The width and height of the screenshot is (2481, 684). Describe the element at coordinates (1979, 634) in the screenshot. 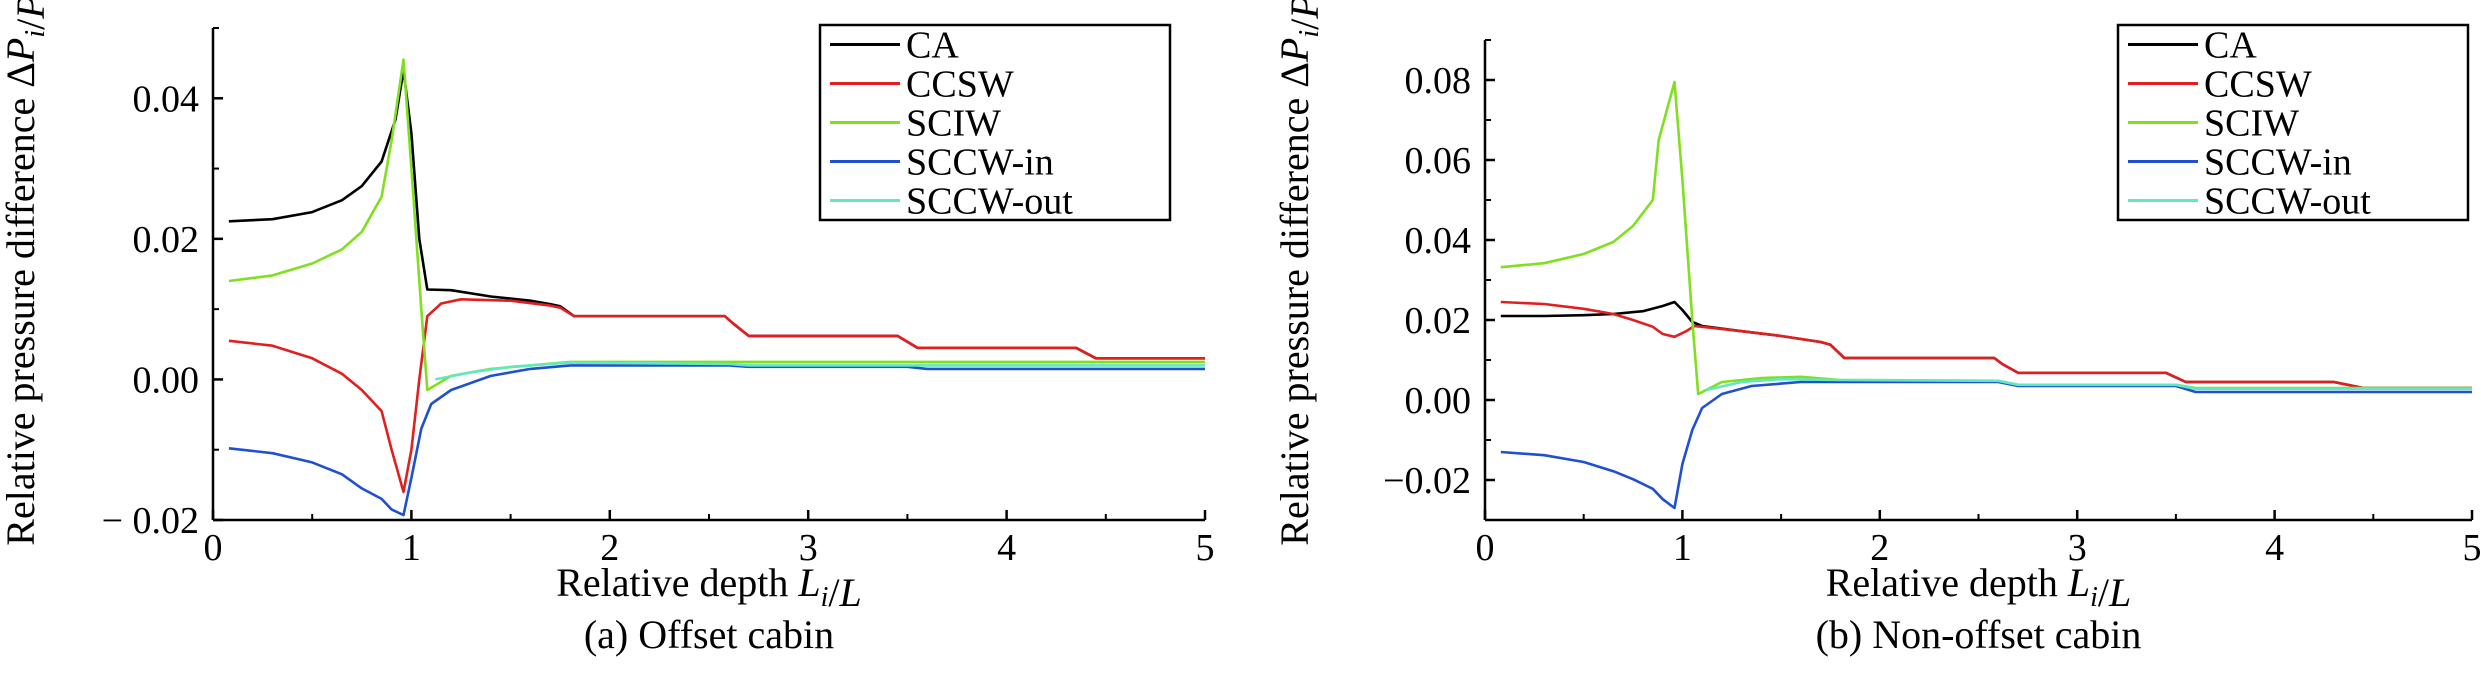

I see `panel-caption: (b) Non-offset cabin` at that location.